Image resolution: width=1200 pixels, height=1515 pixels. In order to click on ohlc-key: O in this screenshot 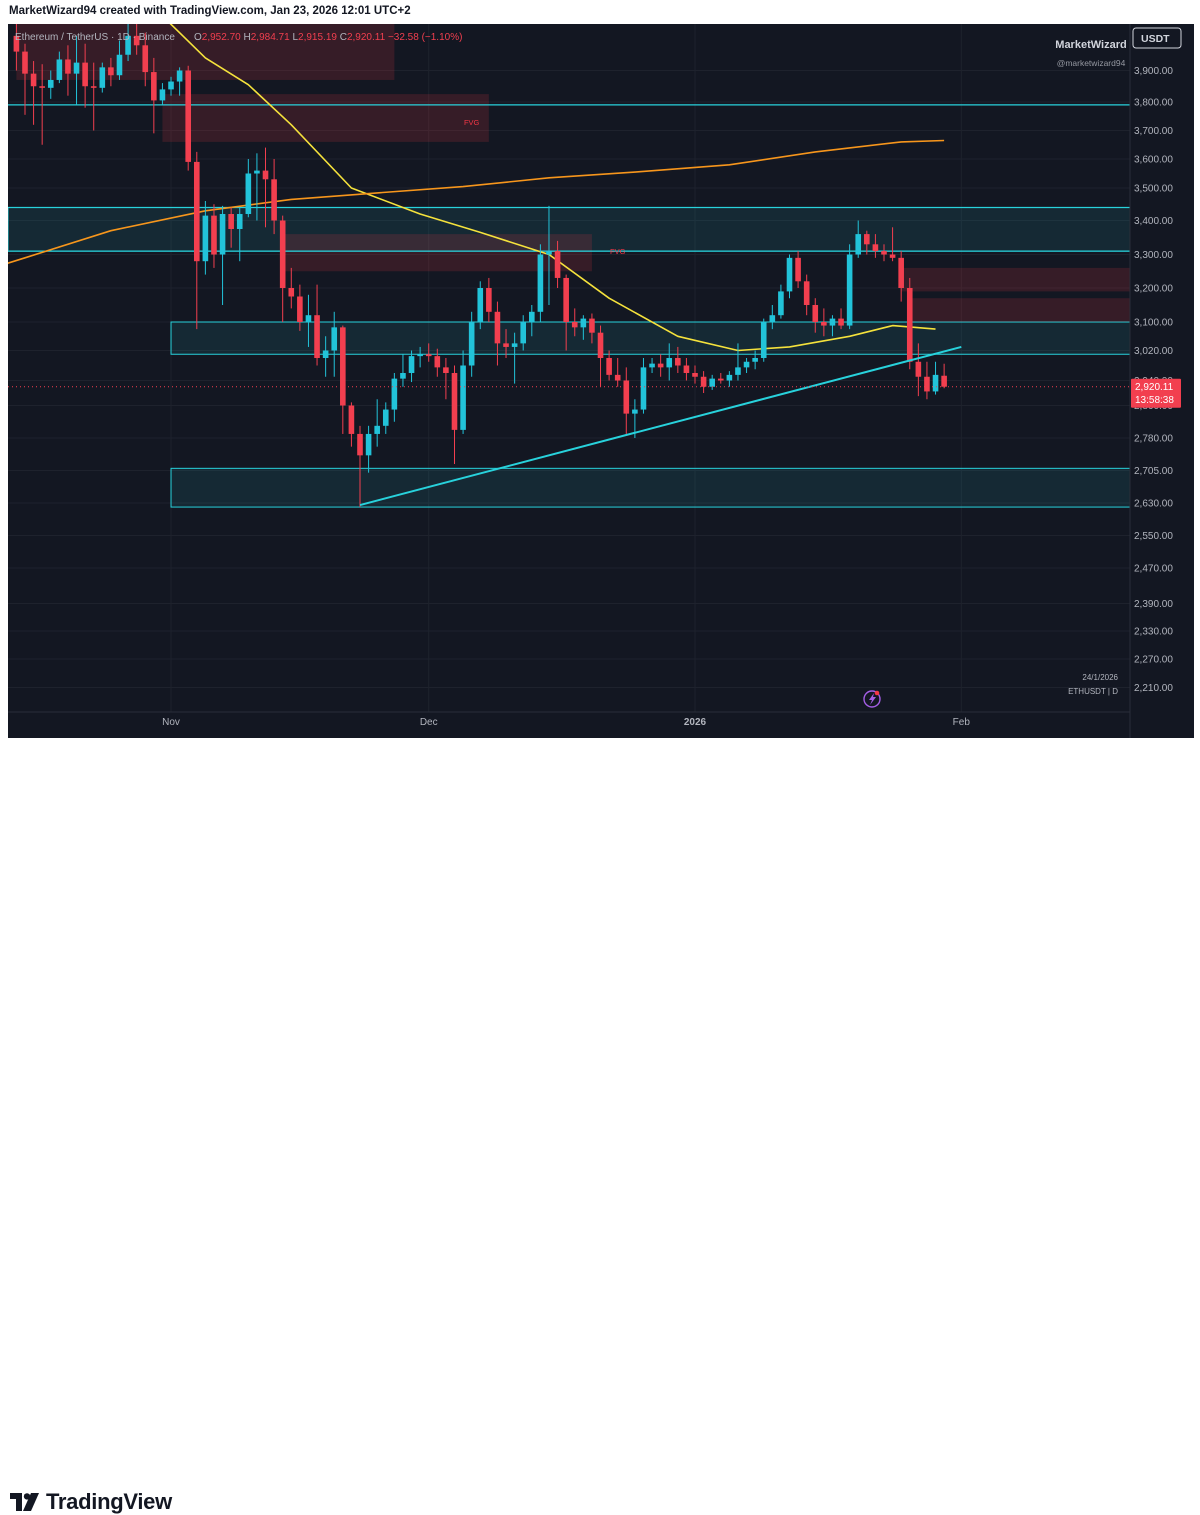, I will do `click(198, 37)`.